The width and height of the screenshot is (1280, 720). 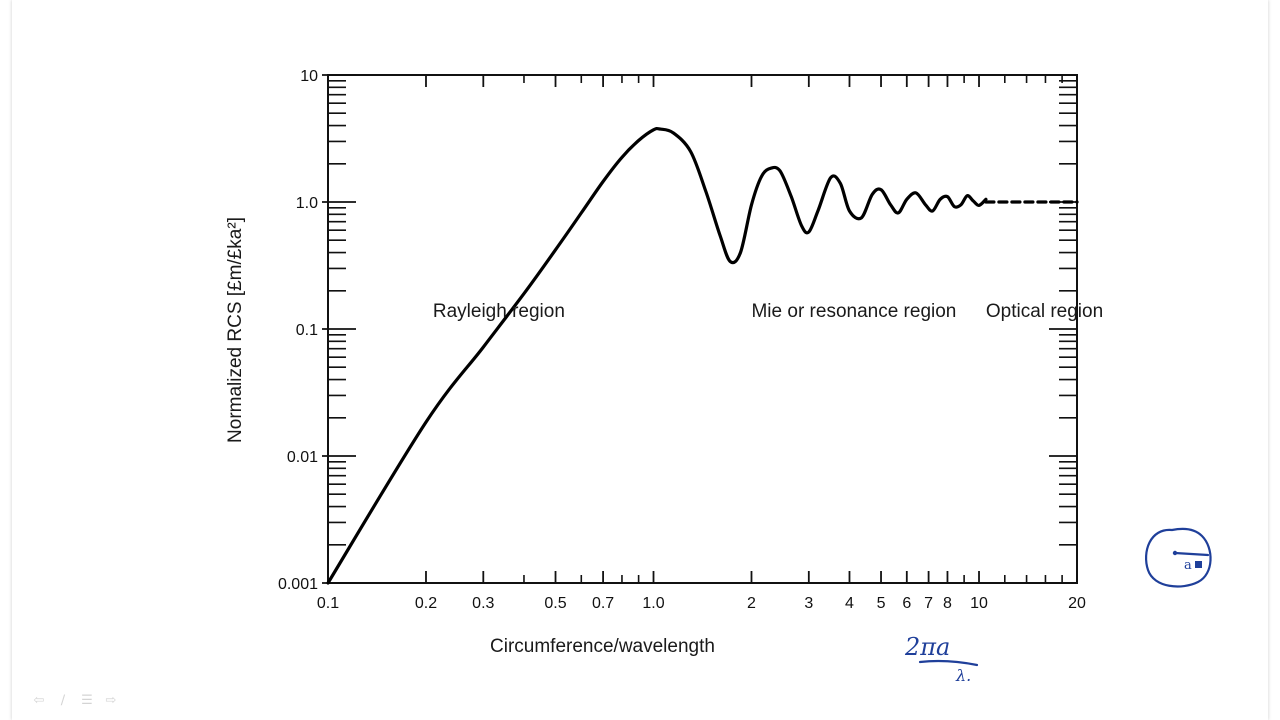 I want to click on nav-forward-icon: ⇨, so click(x=111, y=700).